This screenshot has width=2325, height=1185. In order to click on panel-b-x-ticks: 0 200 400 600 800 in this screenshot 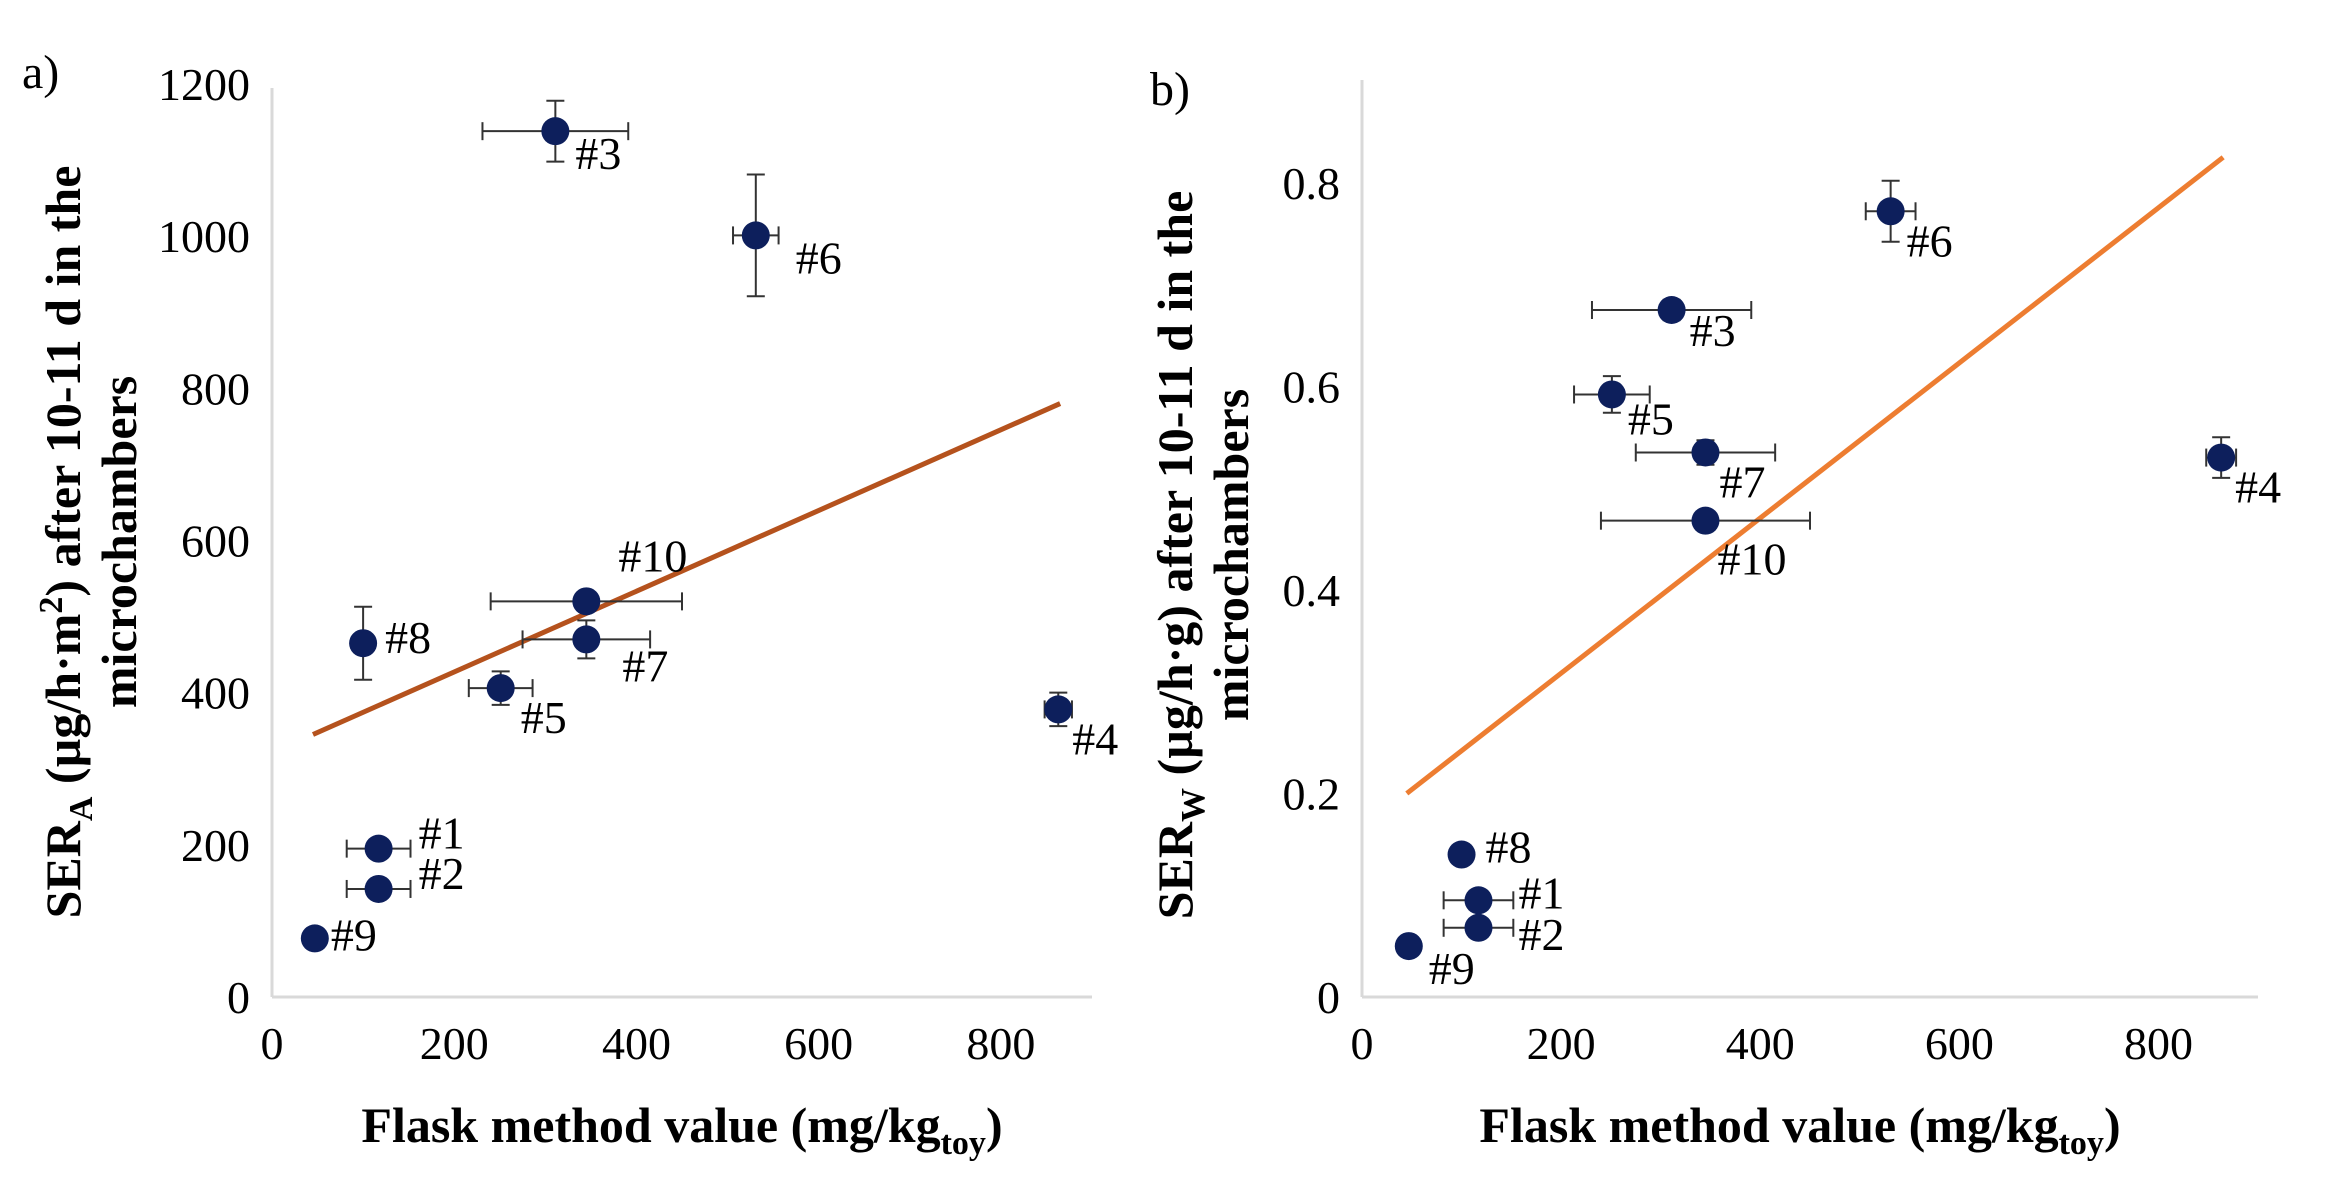, I will do `click(1772, 1043)`.